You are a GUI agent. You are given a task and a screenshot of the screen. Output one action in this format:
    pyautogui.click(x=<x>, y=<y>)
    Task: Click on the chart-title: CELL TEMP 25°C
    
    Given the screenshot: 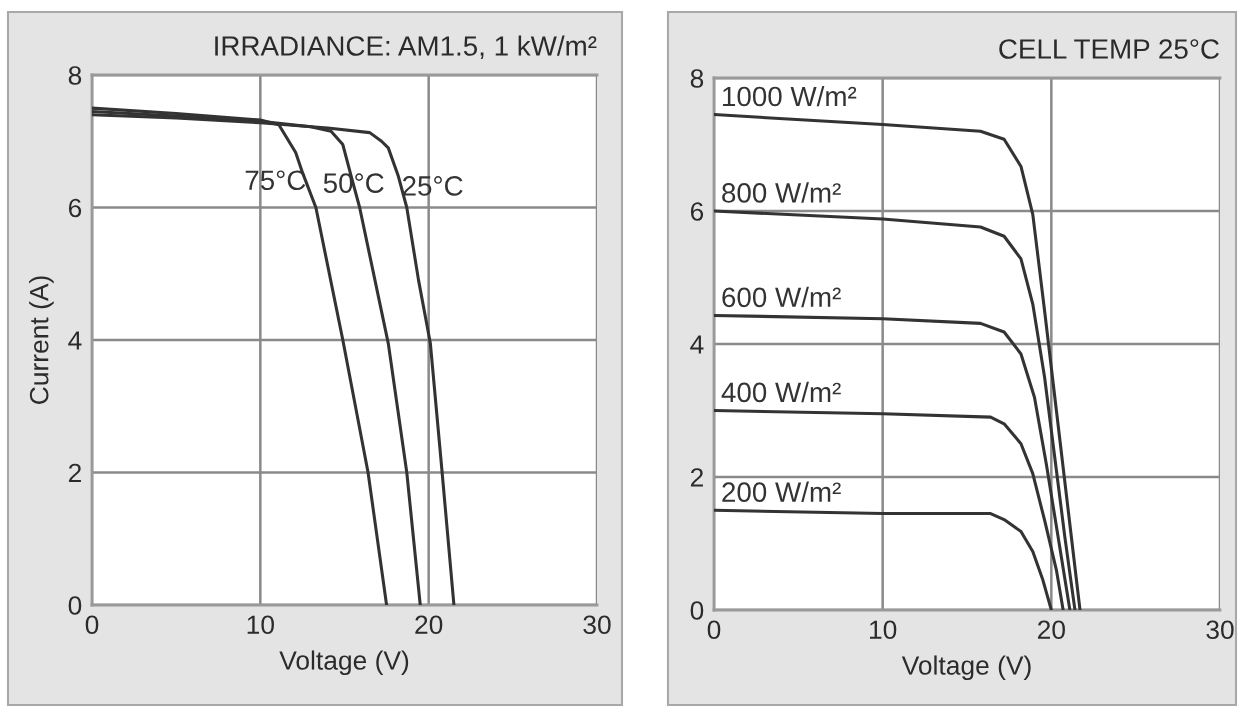 What is the action you would take?
    pyautogui.click(x=1109, y=49)
    